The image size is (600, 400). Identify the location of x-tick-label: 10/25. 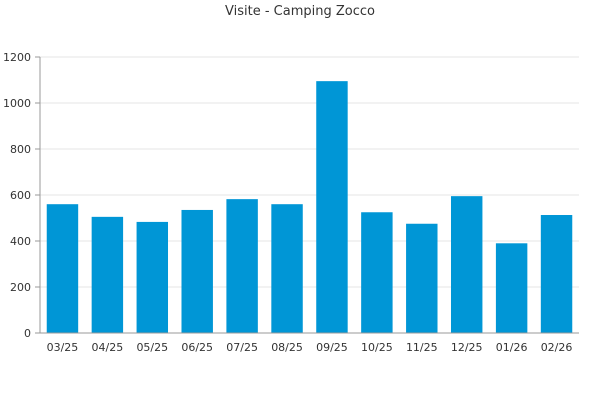
(377, 347).